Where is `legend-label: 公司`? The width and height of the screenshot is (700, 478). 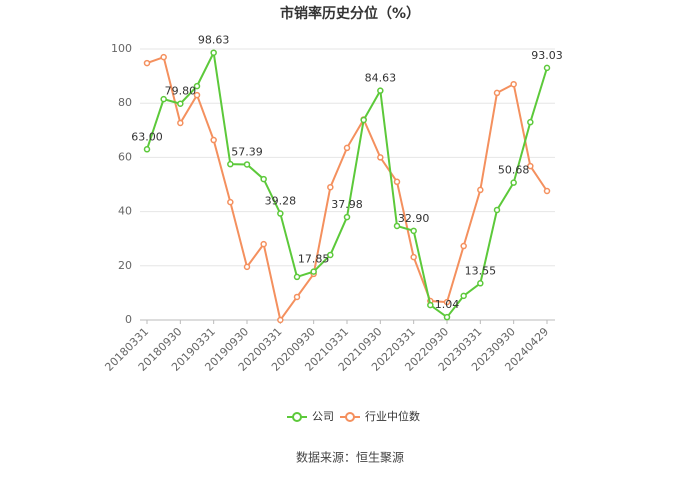 legend-label: 公司 is located at coordinates (323, 416).